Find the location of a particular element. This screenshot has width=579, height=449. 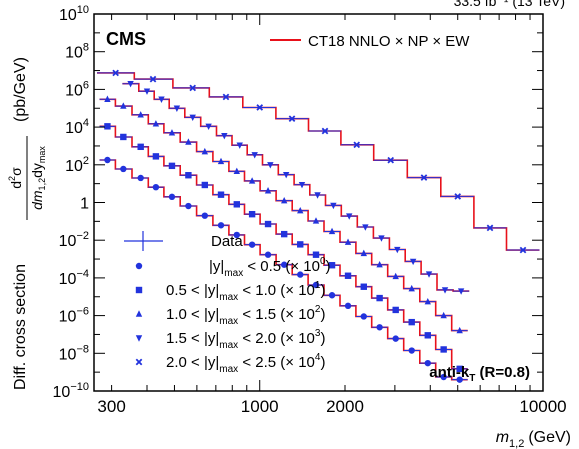

y-tick-exp: 2 is located at coordinates (86, 161).